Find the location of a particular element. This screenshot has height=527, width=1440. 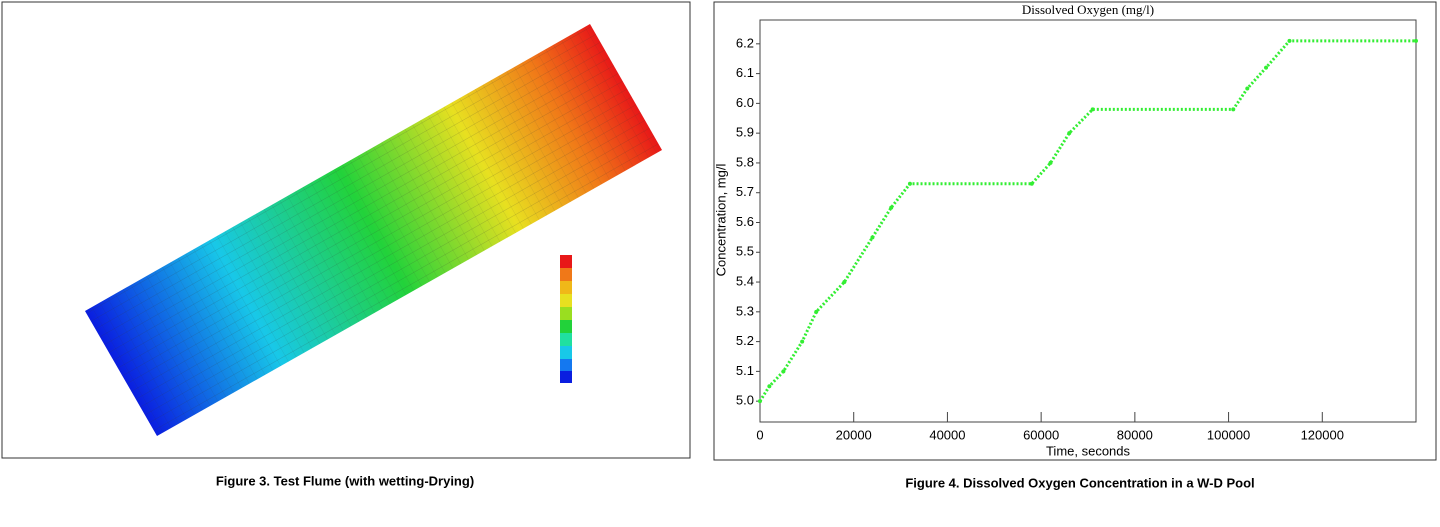

y-tick-label: 5.2 is located at coordinates (745, 340).